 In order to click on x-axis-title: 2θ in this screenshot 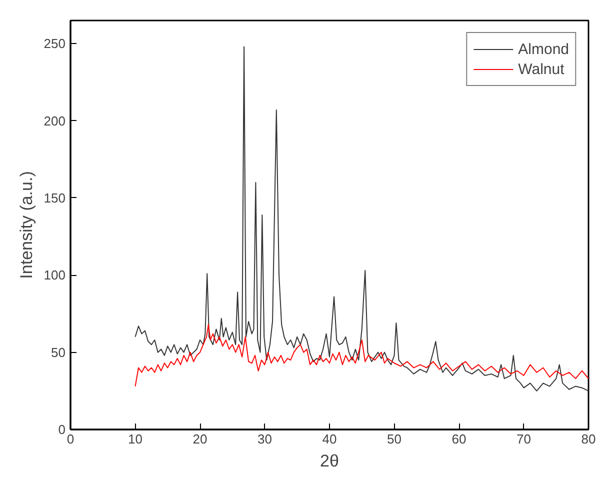, I will do `click(329, 461)`.